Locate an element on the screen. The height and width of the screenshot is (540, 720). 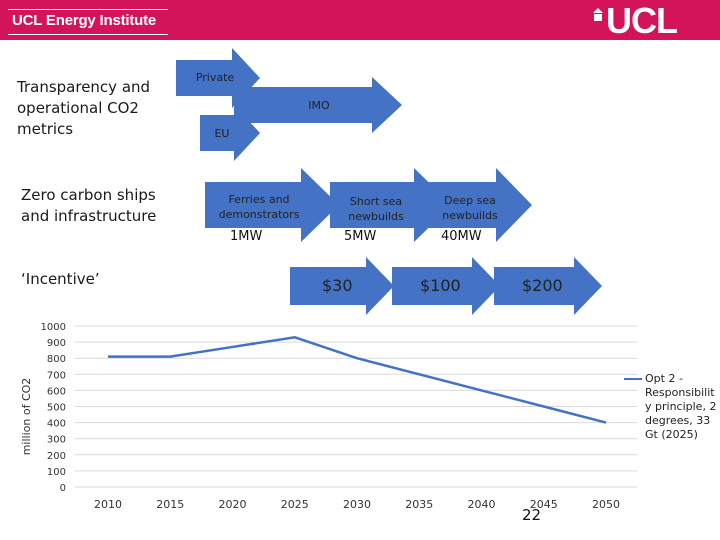
y-tick-label: 600 is located at coordinates (56, 391).